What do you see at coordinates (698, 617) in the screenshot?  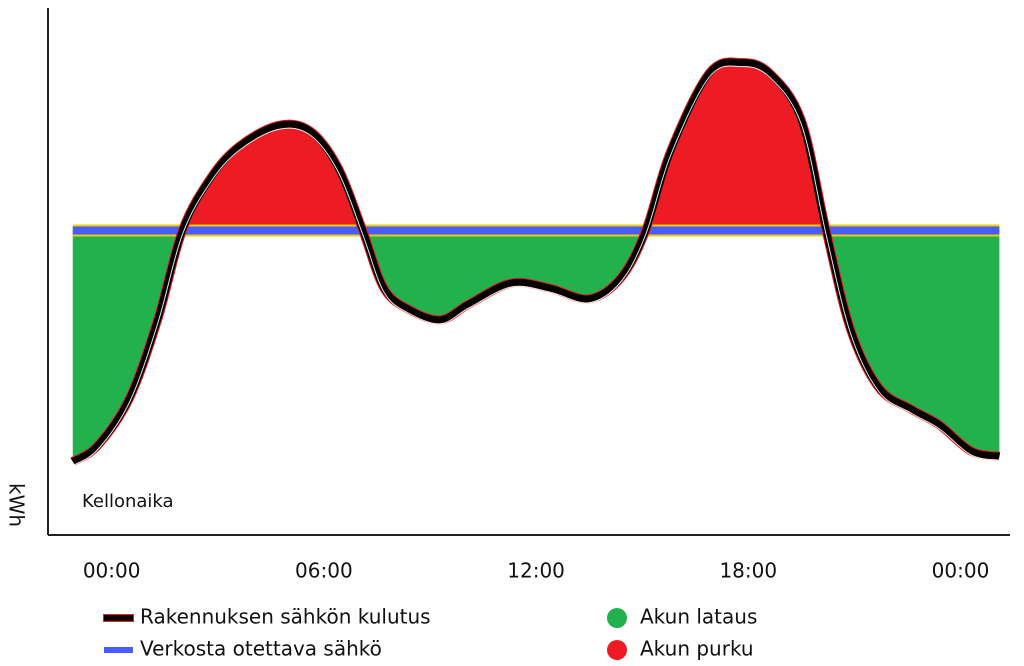 I see `legend-label: Akun lataus` at bounding box center [698, 617].